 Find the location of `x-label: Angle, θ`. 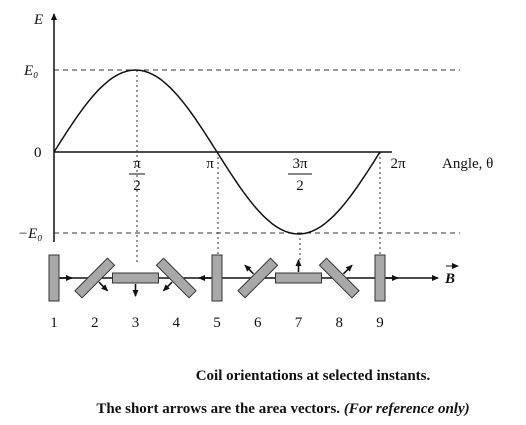

x-label: Angle, θ is located at coordinates (467, 164).